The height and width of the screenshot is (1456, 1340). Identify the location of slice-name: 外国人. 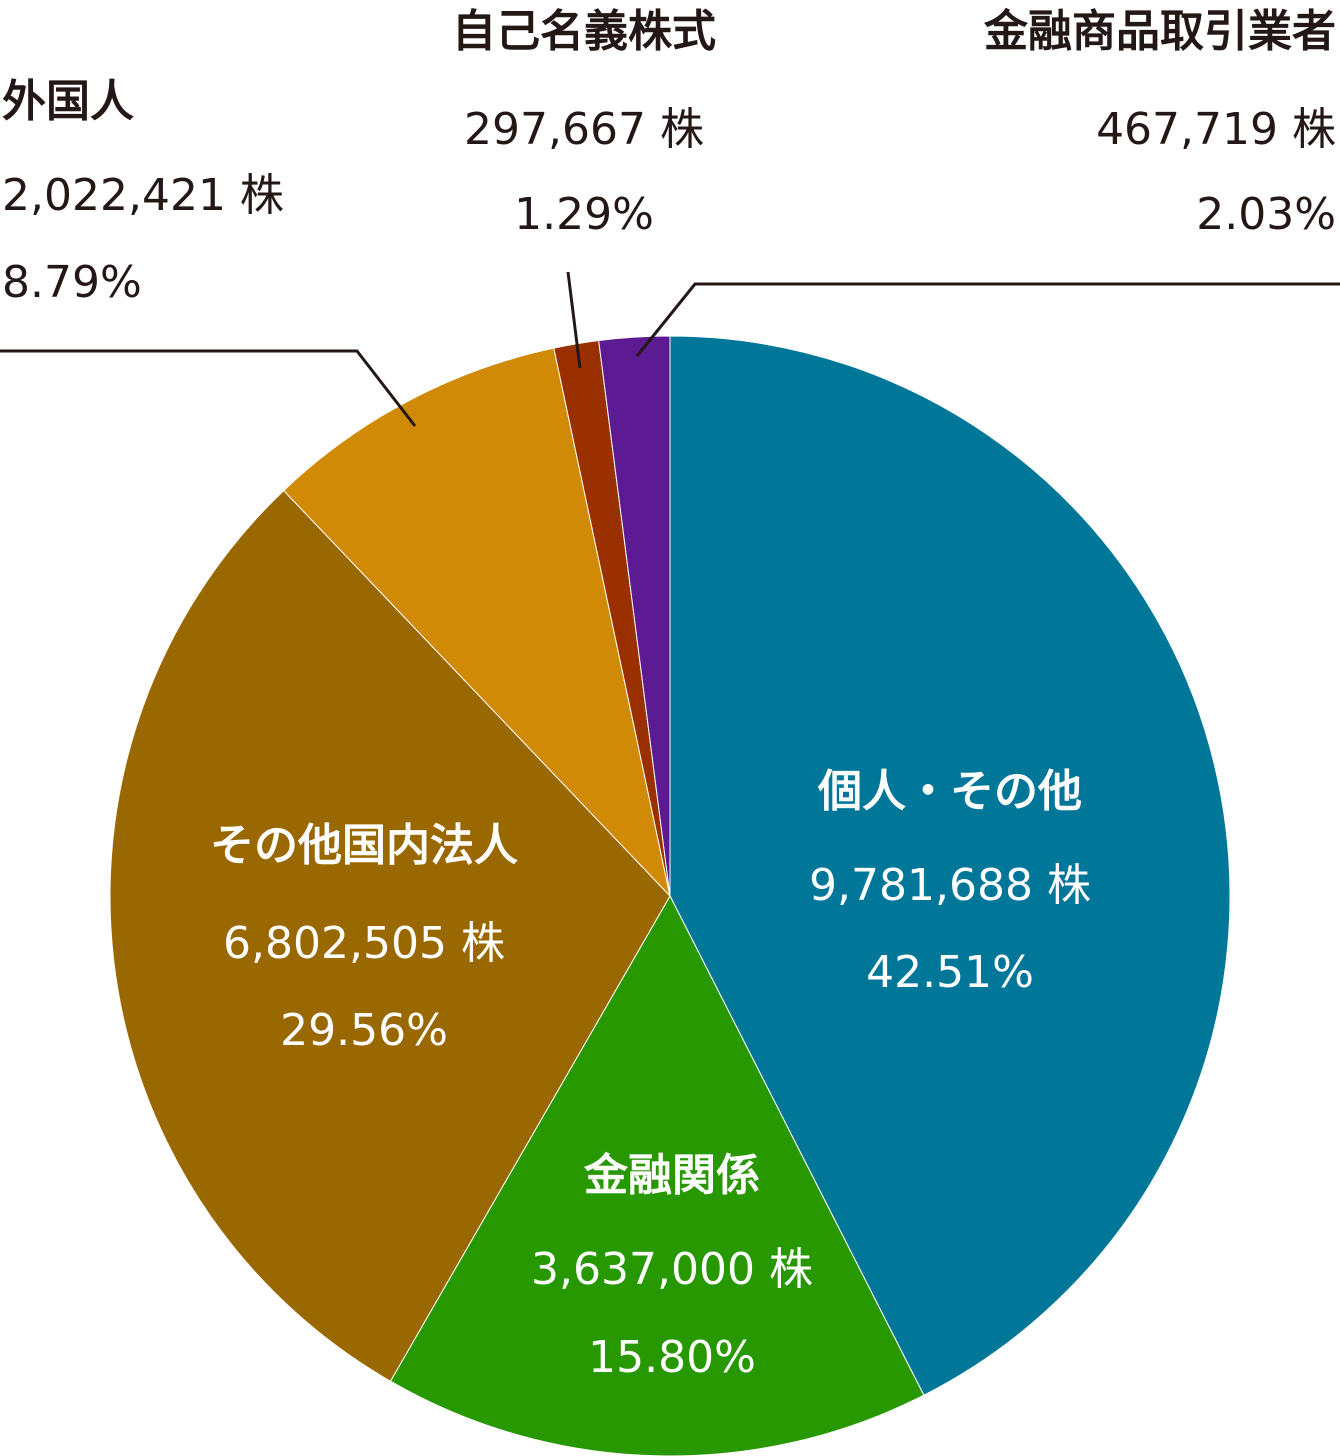
(68, 101).